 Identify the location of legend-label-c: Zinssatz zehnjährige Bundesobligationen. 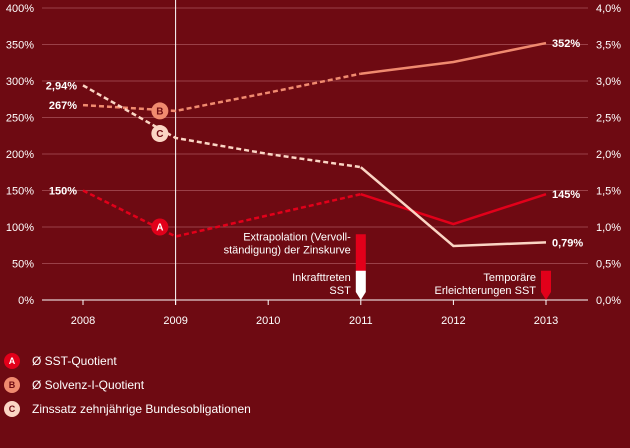
(141, 409).